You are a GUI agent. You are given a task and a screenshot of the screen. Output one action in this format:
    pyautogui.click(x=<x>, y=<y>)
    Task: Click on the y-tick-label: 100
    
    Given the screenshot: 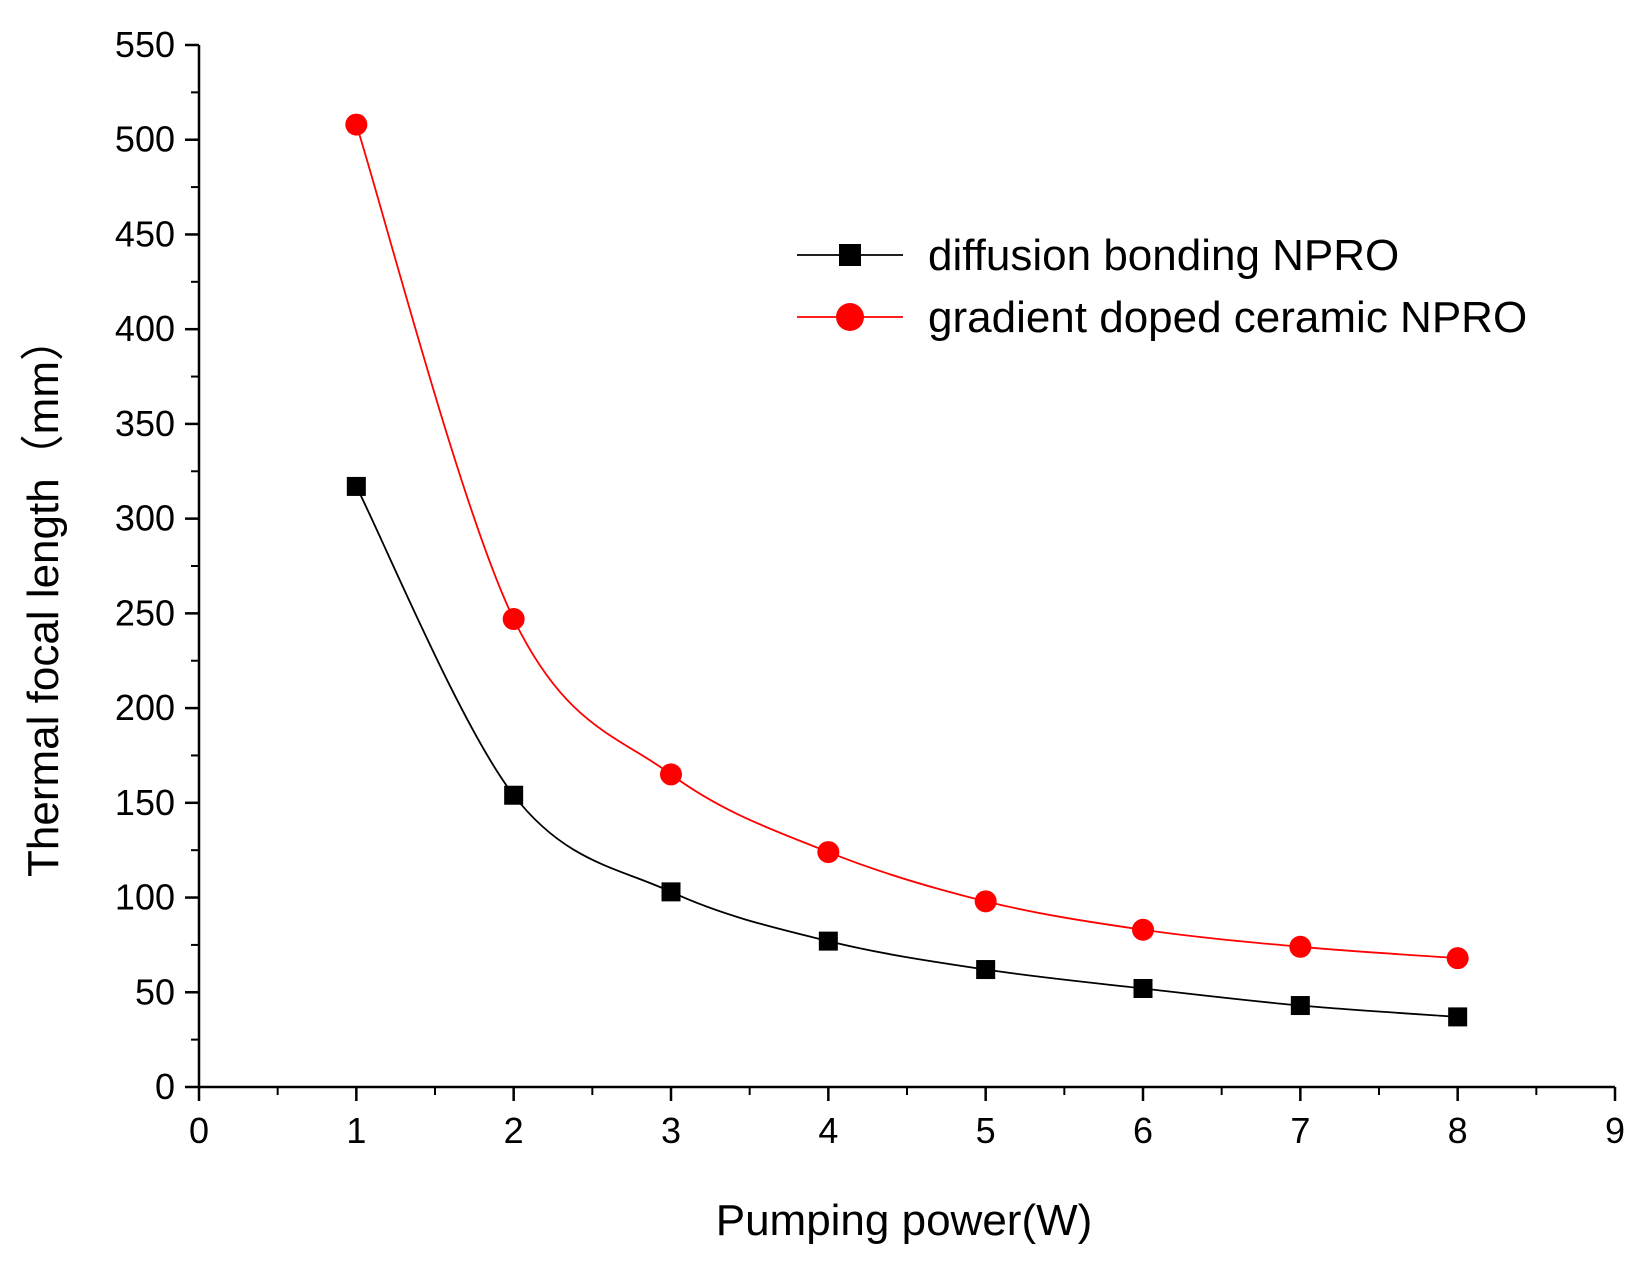 What is the action you would take?
    pyautogui.click(x=145, y=897)
    